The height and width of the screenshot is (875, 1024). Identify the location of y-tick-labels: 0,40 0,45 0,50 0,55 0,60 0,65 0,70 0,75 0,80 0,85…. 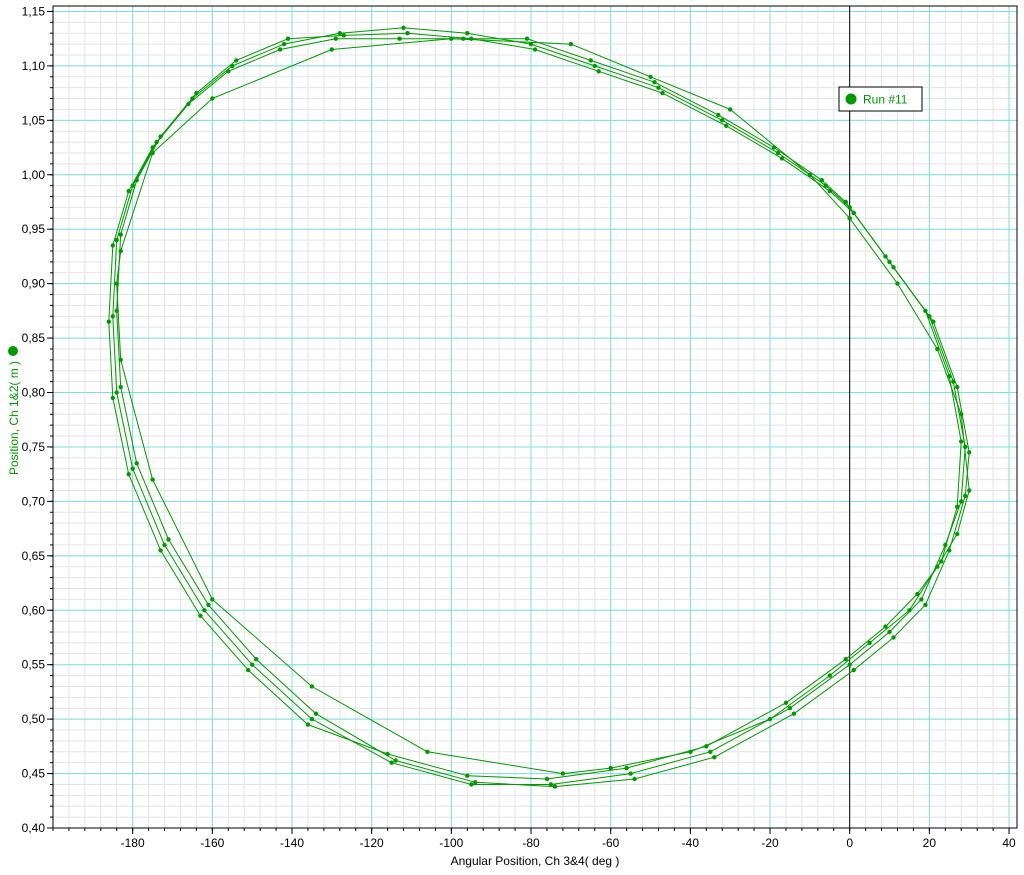
(34, 419).